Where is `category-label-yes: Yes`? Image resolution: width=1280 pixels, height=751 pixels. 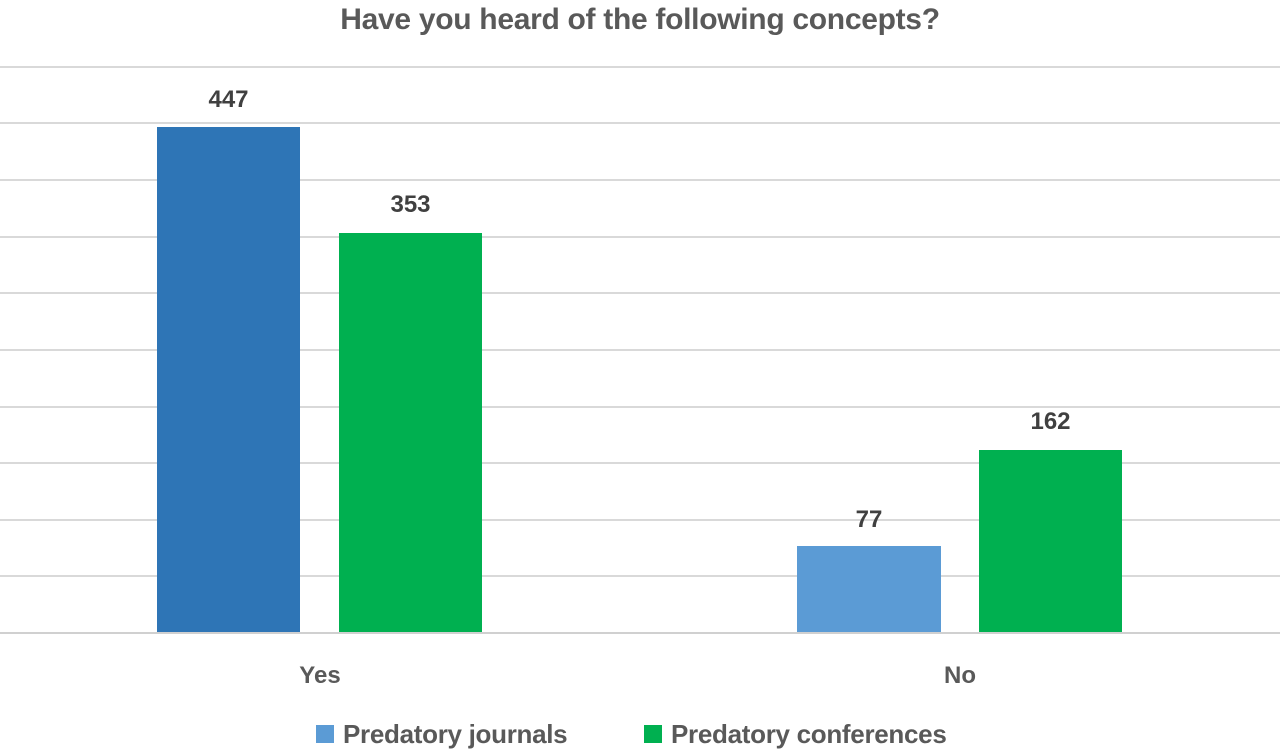
category-label-yes: Yes is located at coordinates (320, 675).